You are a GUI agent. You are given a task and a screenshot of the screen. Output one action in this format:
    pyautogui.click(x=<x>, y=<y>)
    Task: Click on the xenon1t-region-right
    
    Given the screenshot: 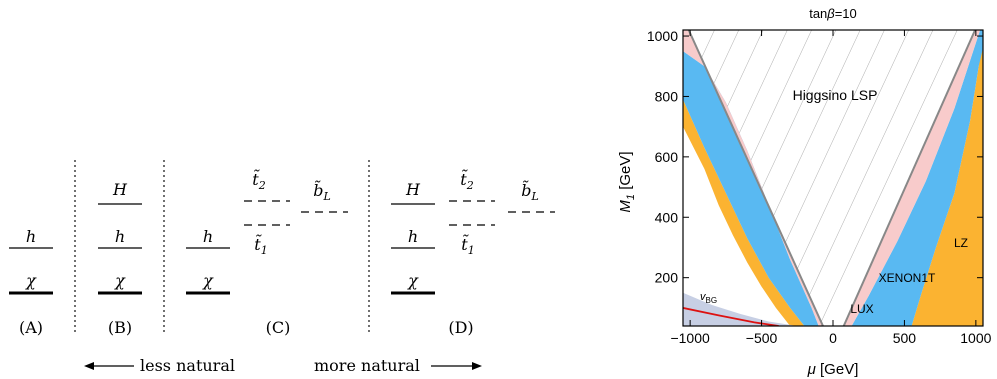 What is the action you would take?
    pyautogui.click(x=917, y=178)
    